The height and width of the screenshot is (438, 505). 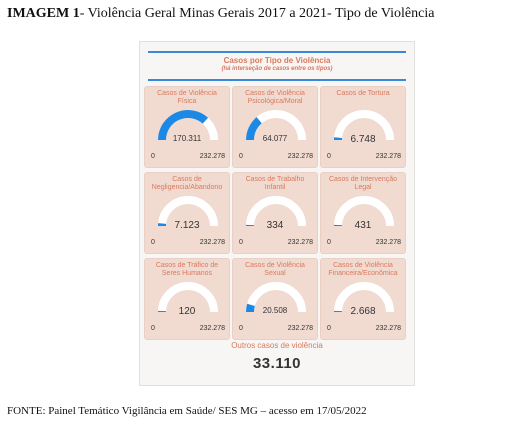 What do you see at coordinates (363, 93) in the screenshot?
I see `gauge-card-label: Casos de Tortura` at bounding box center [363, 93].